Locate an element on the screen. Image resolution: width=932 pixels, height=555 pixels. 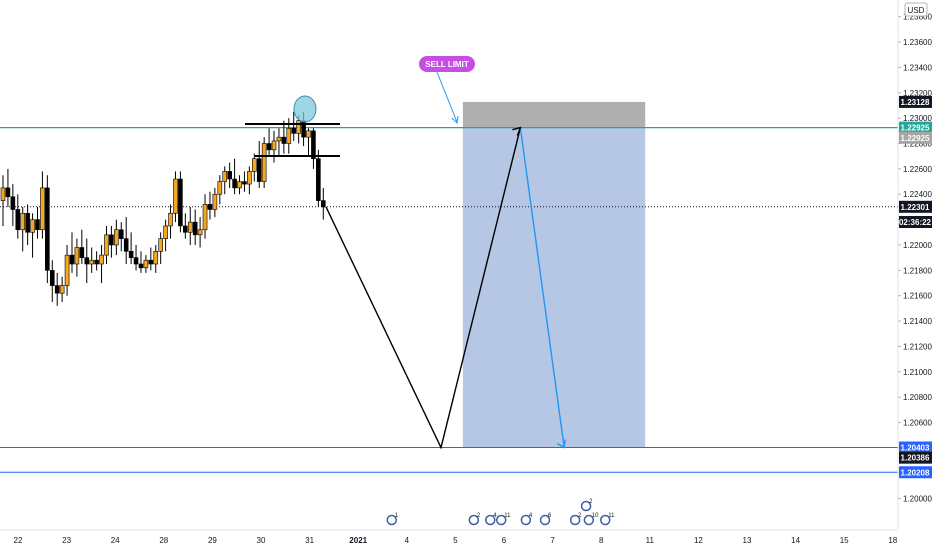
price-tag-label: 1.20403 is located at coordinates (915, 448).